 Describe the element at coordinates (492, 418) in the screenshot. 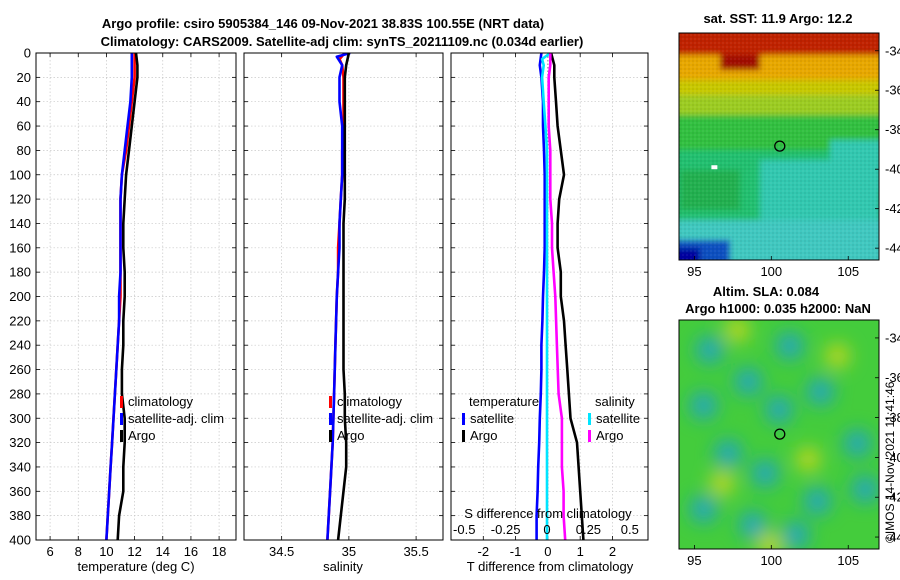

I see `legend-label-t-satellite: satellite` at that location.